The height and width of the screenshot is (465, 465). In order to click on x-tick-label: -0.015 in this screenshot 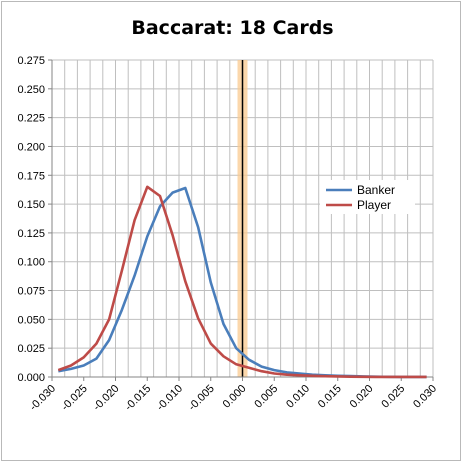, I will do `click(138, 398)`.